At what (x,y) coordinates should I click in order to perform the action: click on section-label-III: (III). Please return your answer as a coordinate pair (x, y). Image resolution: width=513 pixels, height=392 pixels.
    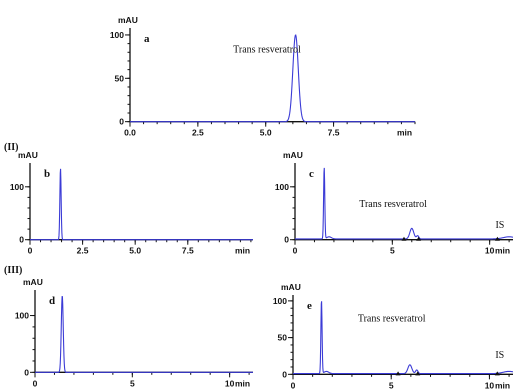
    Looking at the image, I should click on (13, 270).